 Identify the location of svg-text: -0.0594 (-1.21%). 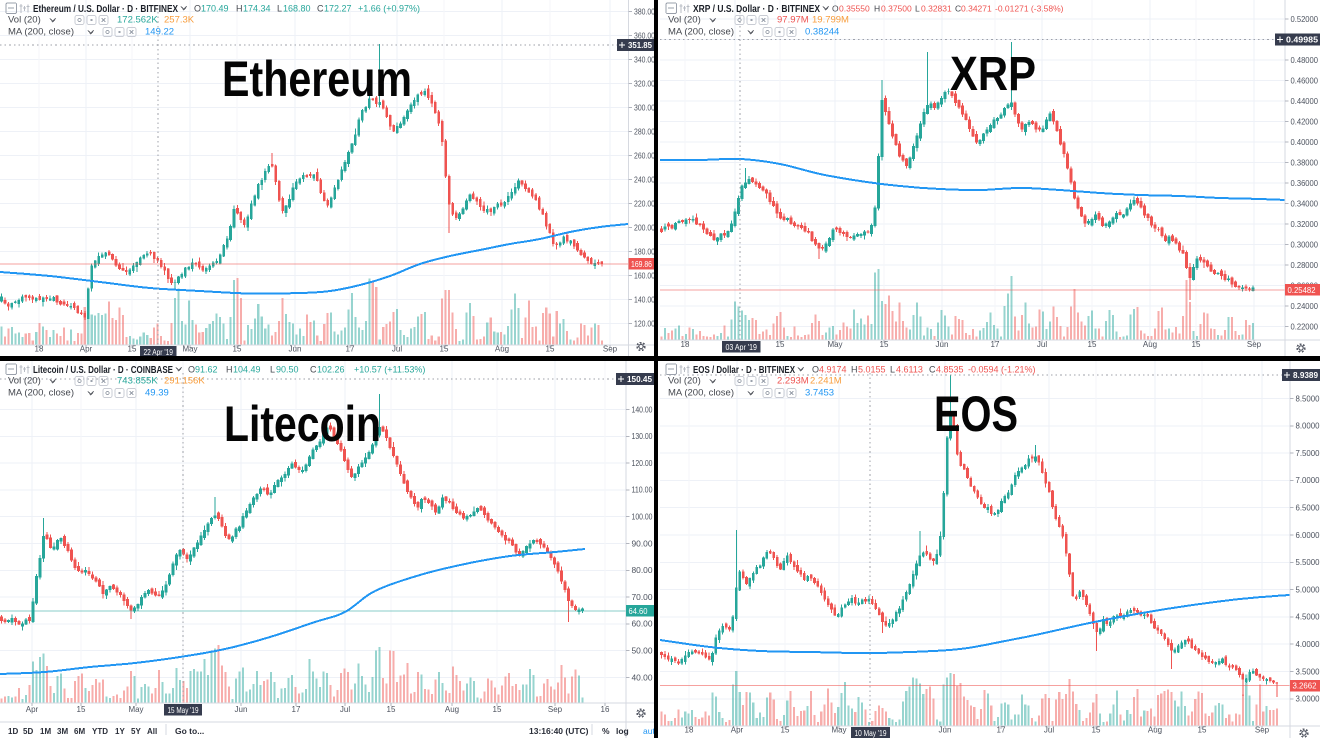
(1002, 370).